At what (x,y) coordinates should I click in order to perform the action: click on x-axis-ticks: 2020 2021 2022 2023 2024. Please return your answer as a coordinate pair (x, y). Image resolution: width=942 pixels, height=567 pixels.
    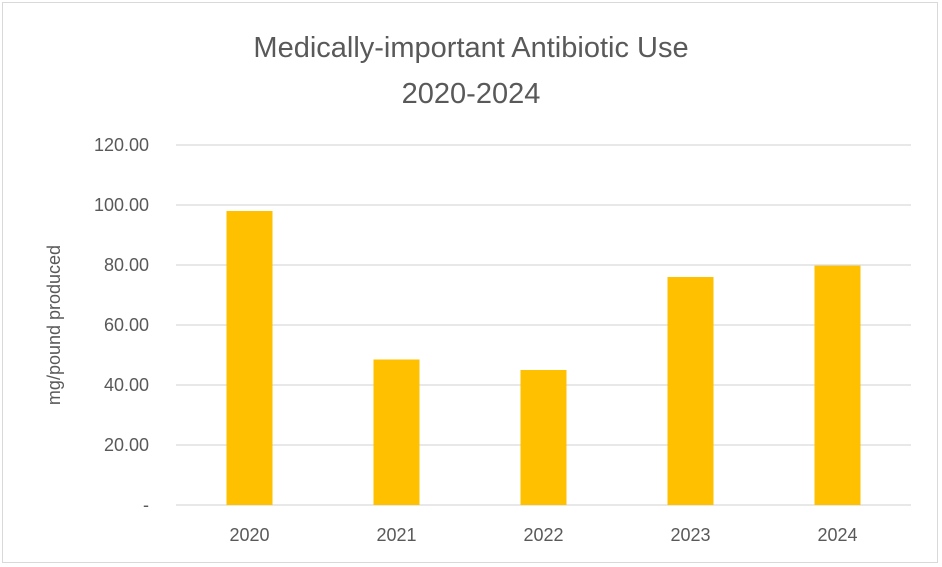
    Looking at the image, I should click on (543, 535).